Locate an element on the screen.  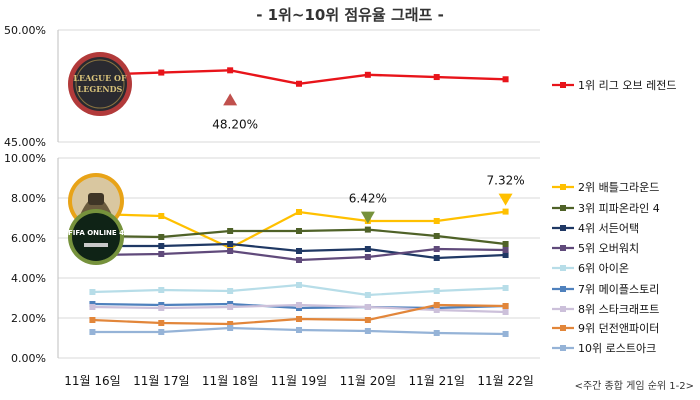
legend-item: 1위 리그 오브 레전드 is located at coordinates (614, 84).